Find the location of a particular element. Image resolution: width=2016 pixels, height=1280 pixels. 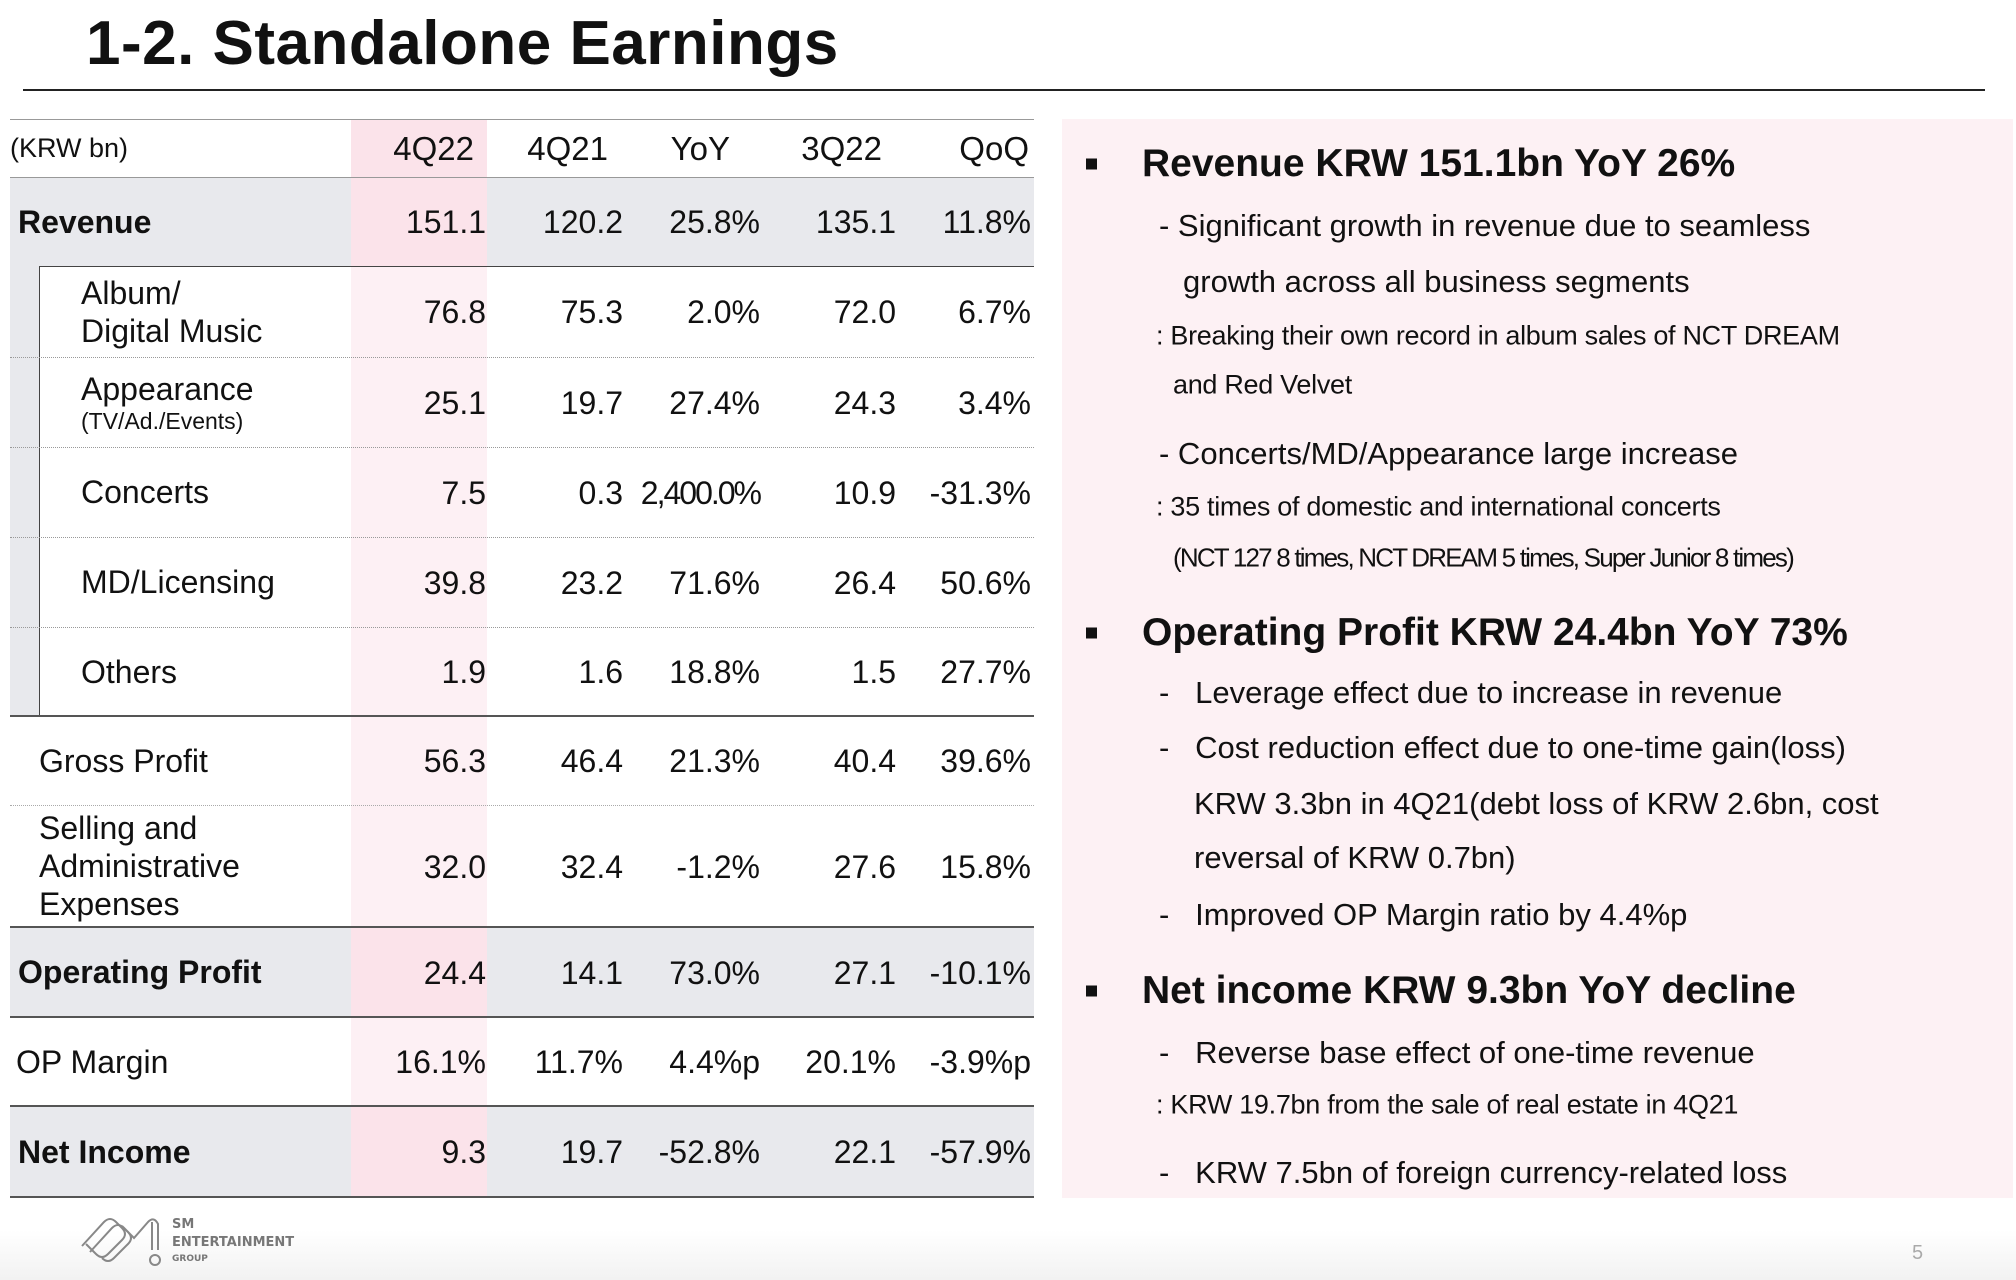

highlight-heading: Revenue KRW 151.1bn YoY 26% is located at coordinates (1439, 163).